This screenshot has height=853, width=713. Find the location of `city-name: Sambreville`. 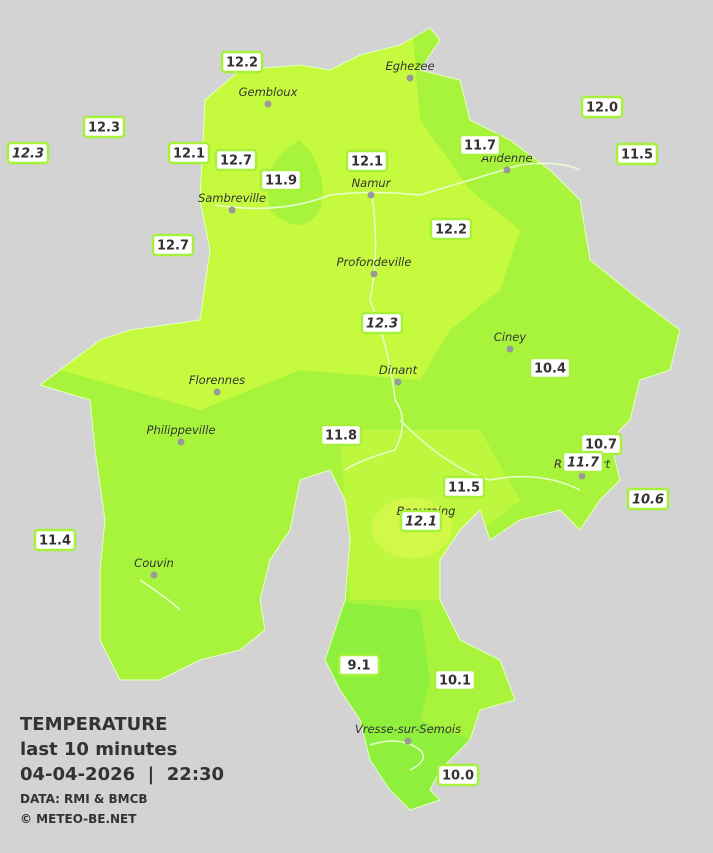

city-name: Sambreville is located at coordinates (232, 198).